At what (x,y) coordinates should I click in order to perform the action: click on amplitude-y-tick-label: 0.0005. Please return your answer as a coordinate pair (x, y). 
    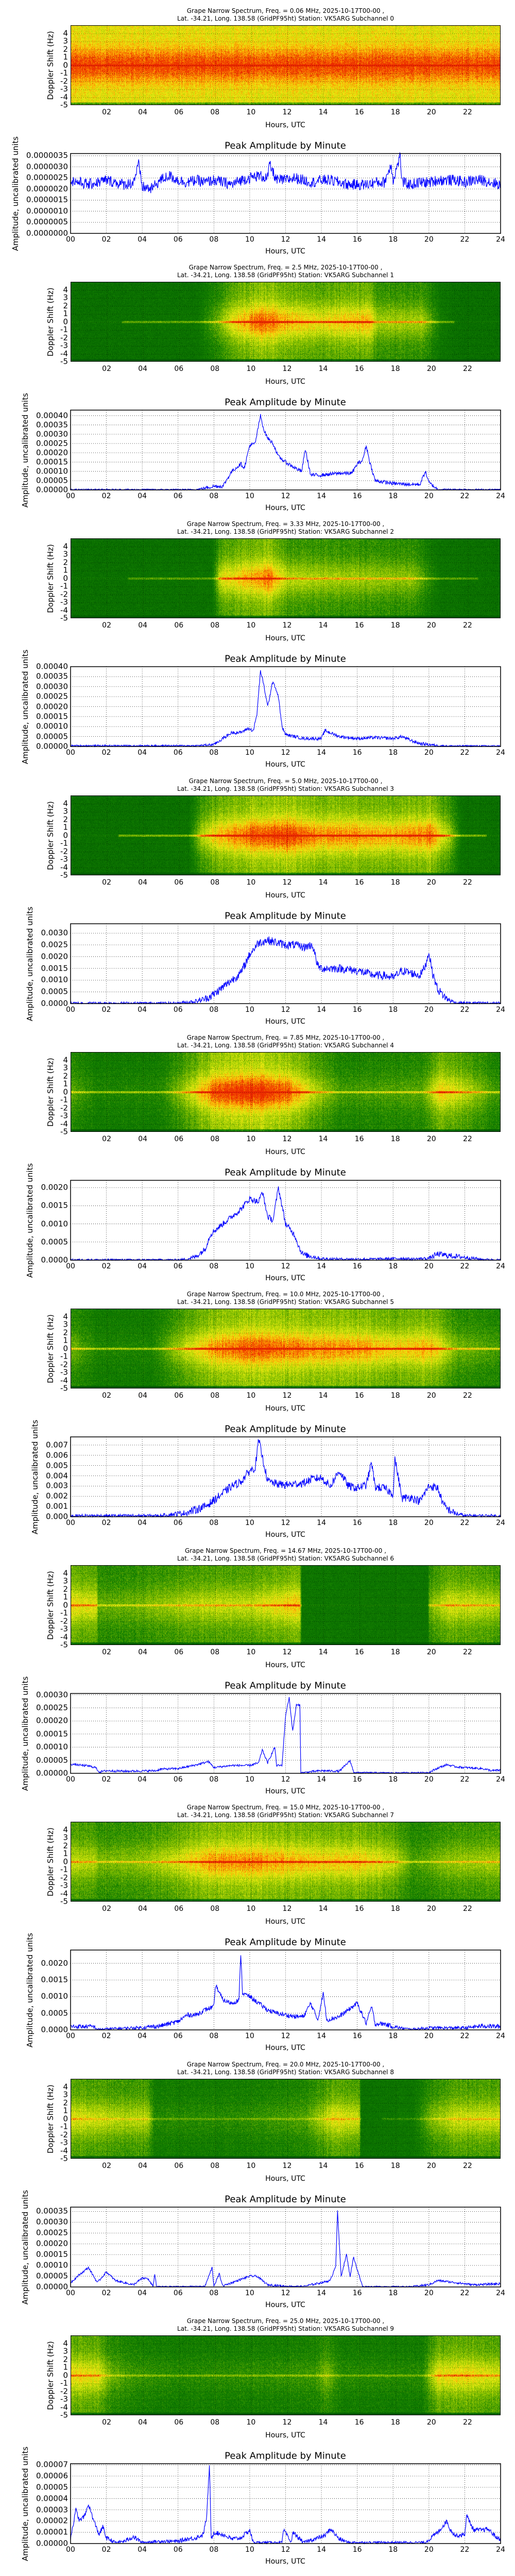
    Looking at the image, I should click on (54, 991).